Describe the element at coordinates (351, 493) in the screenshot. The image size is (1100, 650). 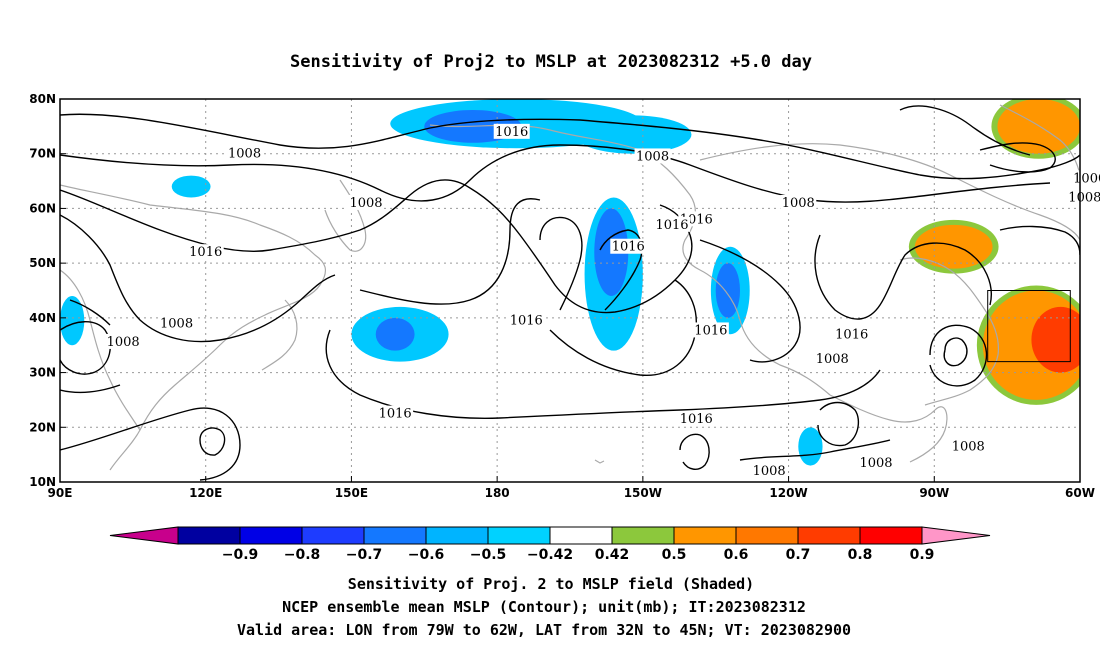
I see `x-tick-label: 150E` at that location.